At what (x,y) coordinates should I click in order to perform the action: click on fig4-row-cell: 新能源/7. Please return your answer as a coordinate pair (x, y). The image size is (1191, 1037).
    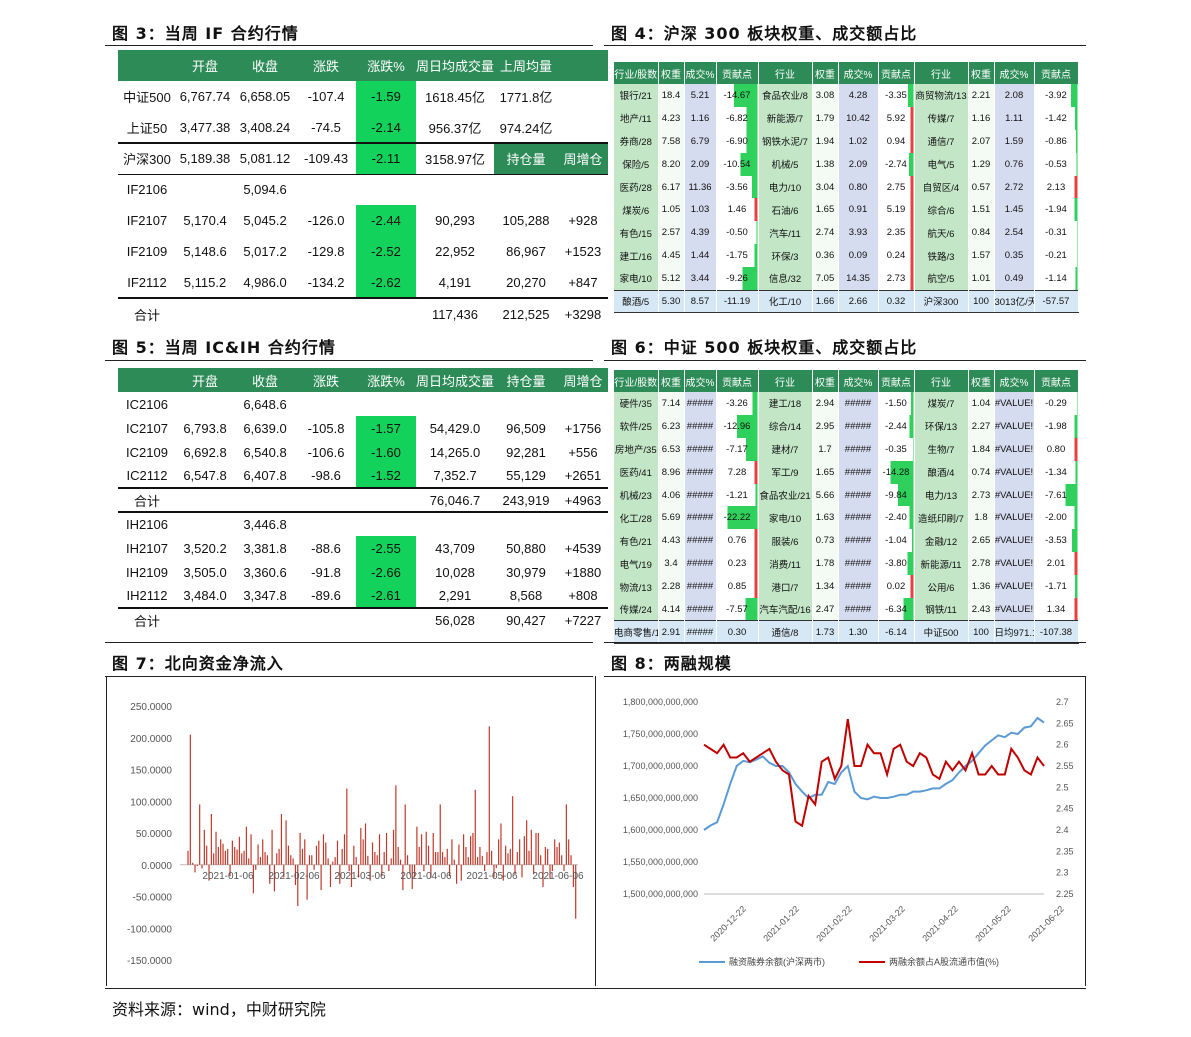
    Looking at the image, I should click on (785, 118).